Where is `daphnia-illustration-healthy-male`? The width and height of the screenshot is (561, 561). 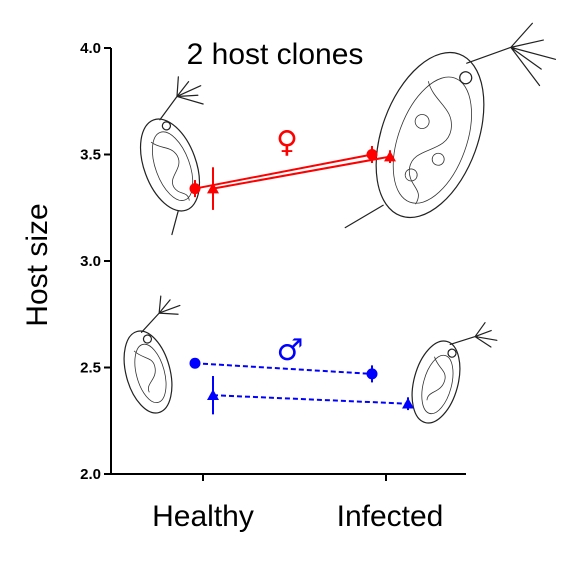
daphnia-illustration-healthy-male is located at coordinates (152, 354).